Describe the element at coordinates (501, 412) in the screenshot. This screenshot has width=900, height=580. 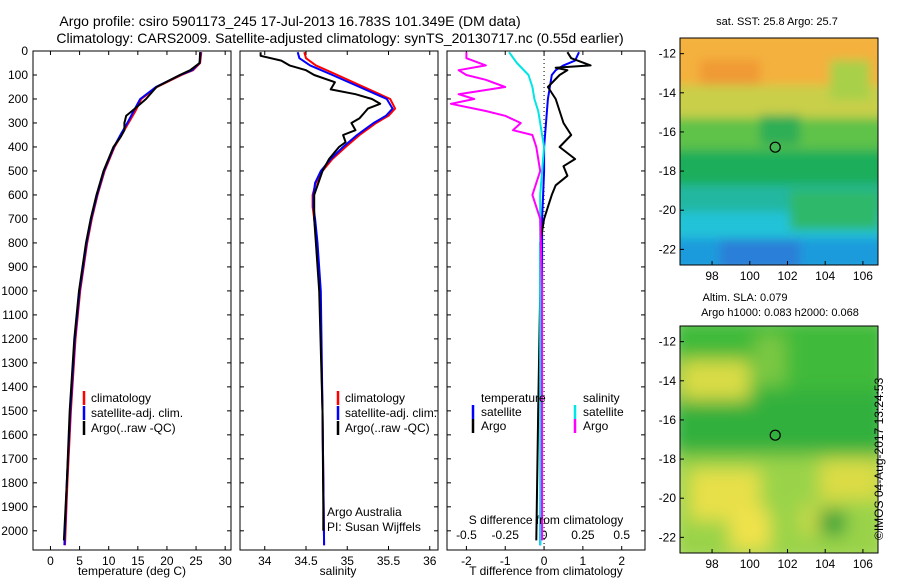
I see `legend-label-t-satellite: satellite` at that location.